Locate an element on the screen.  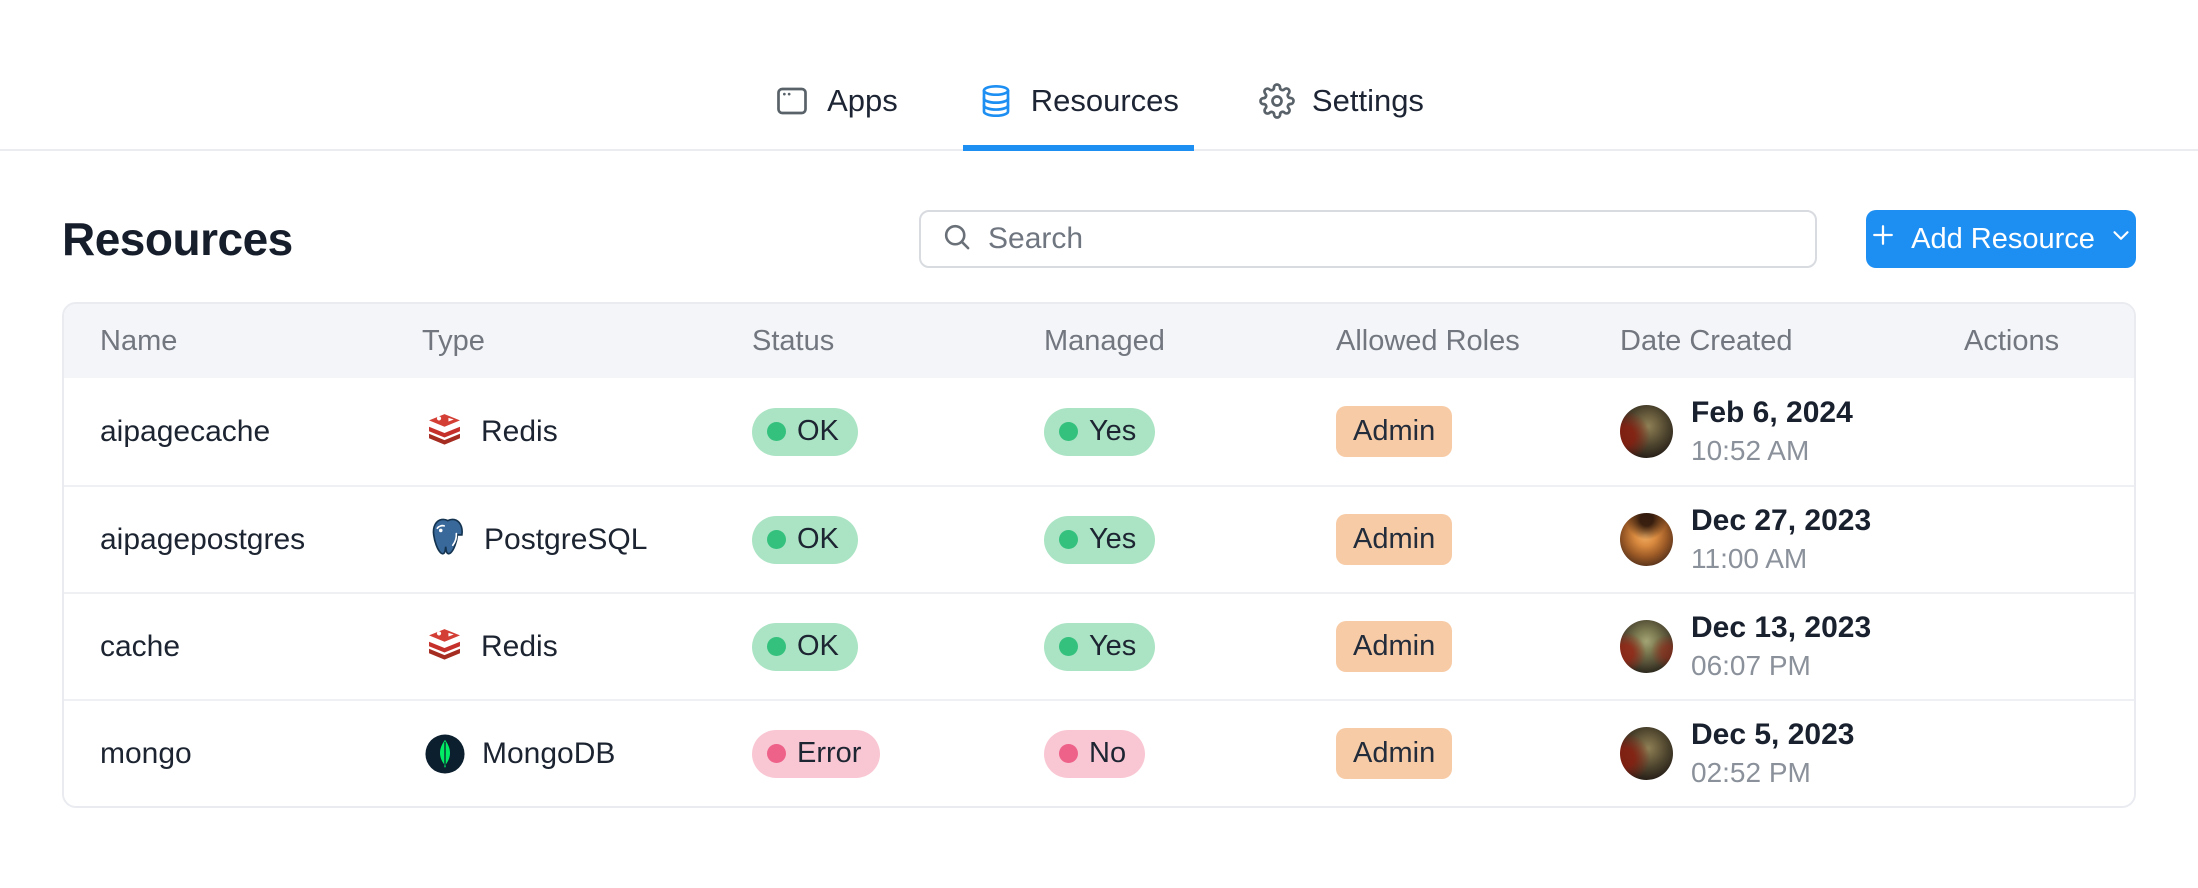
page-title: Resources is located at coordinates (177, 239).